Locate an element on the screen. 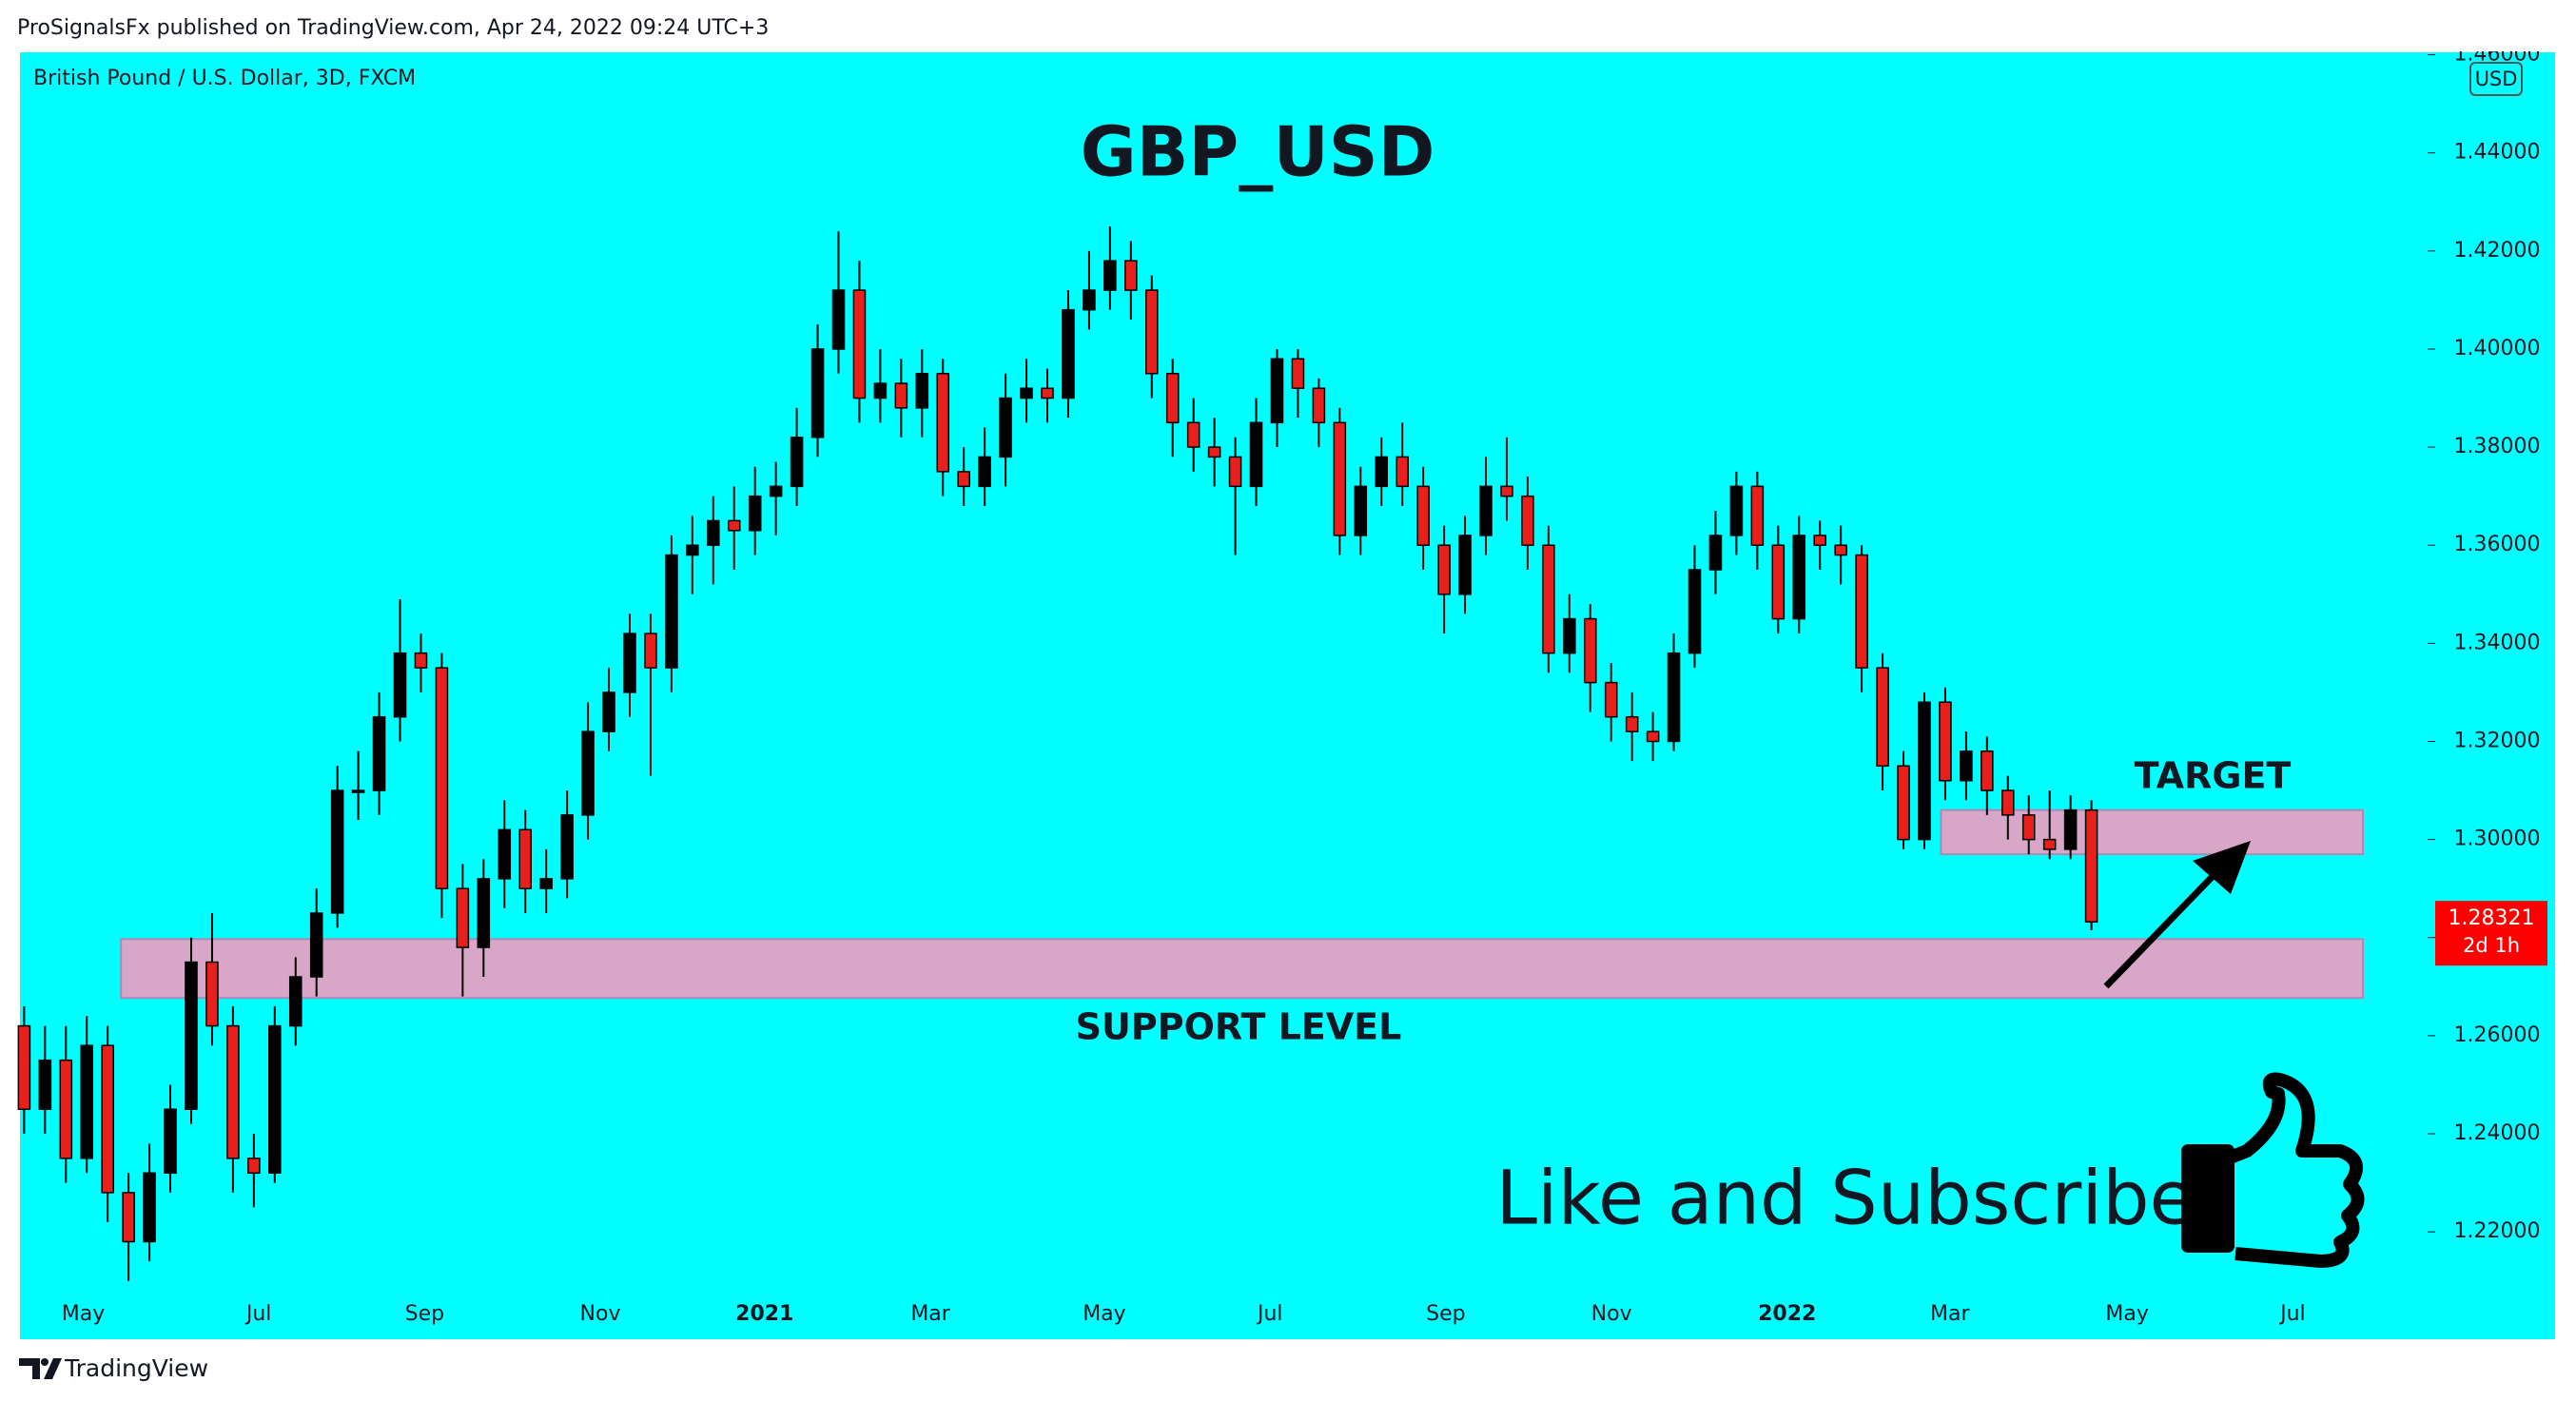 This screenshot has width=2576, height=1402. thumbs-up-icon is located at coordinates (2273, 1170).